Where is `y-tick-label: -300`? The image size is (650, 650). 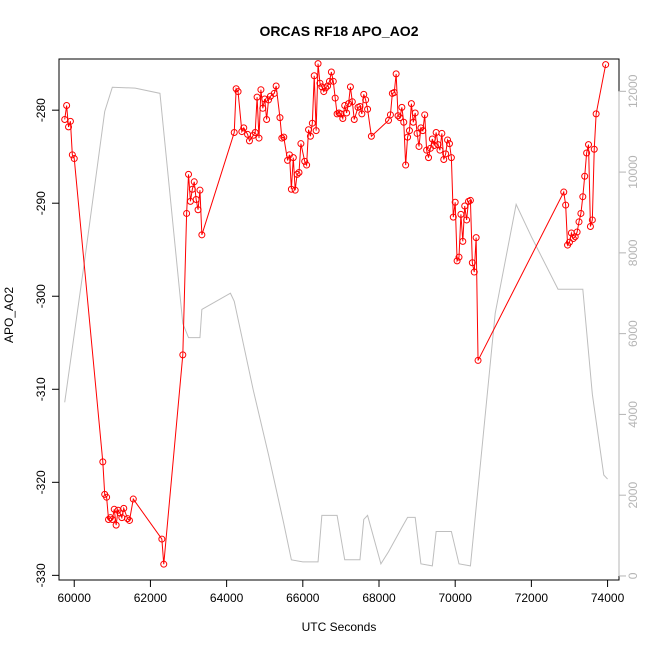 y-tick-label: -300 is located at coordinates (41, 296).